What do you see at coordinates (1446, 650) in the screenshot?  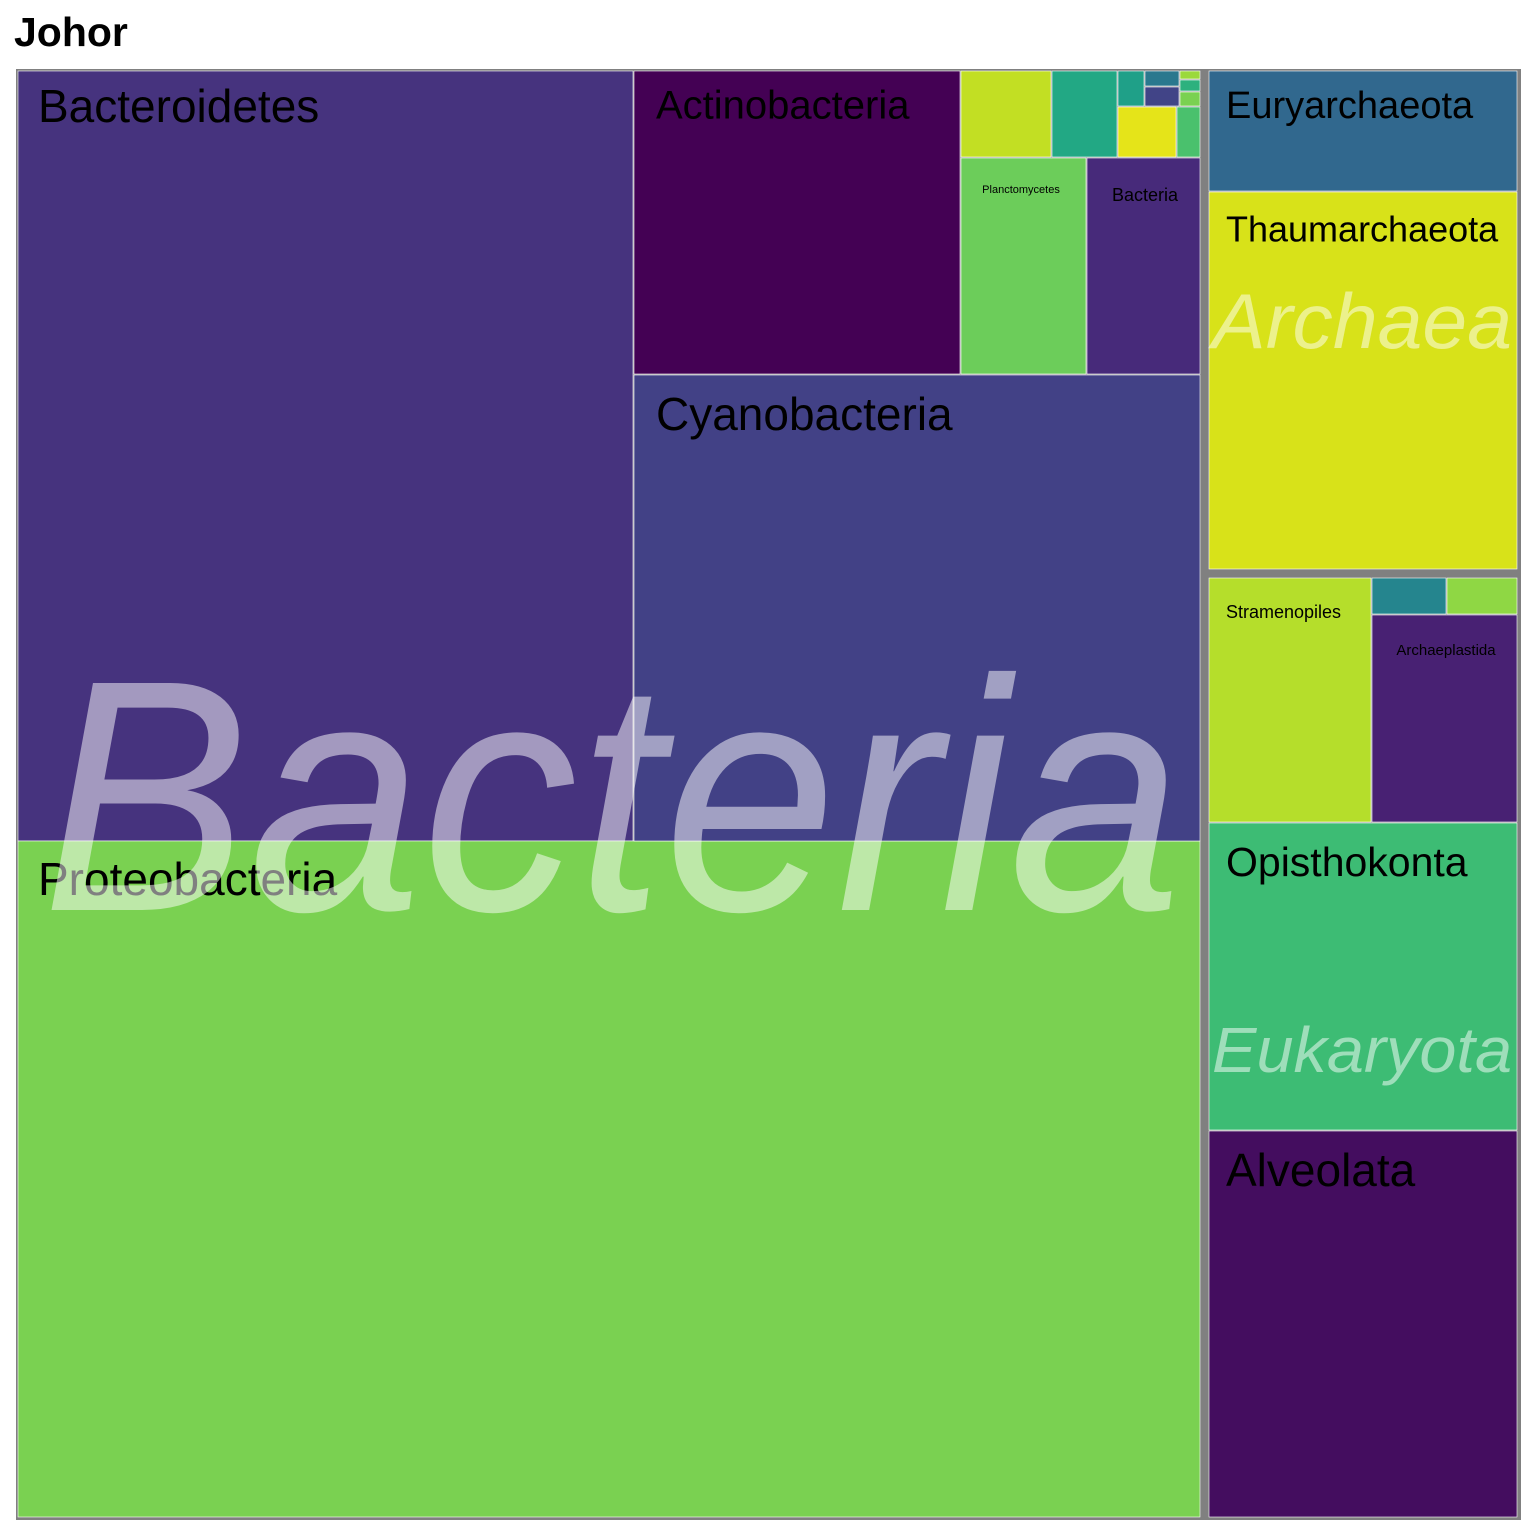 I see `label-eukaryota-archaeplastida: Archaeplastida` at bounding box center [1446, 650].